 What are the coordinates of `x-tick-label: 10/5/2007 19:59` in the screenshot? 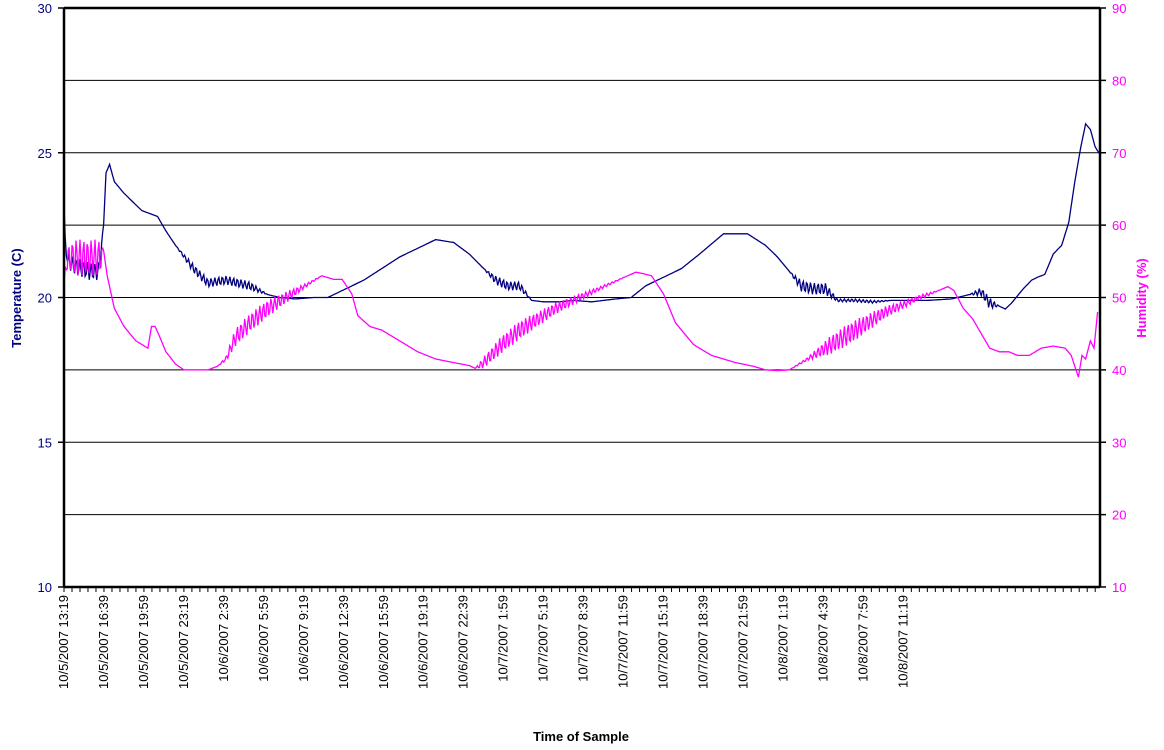 It's located at (143, 642).